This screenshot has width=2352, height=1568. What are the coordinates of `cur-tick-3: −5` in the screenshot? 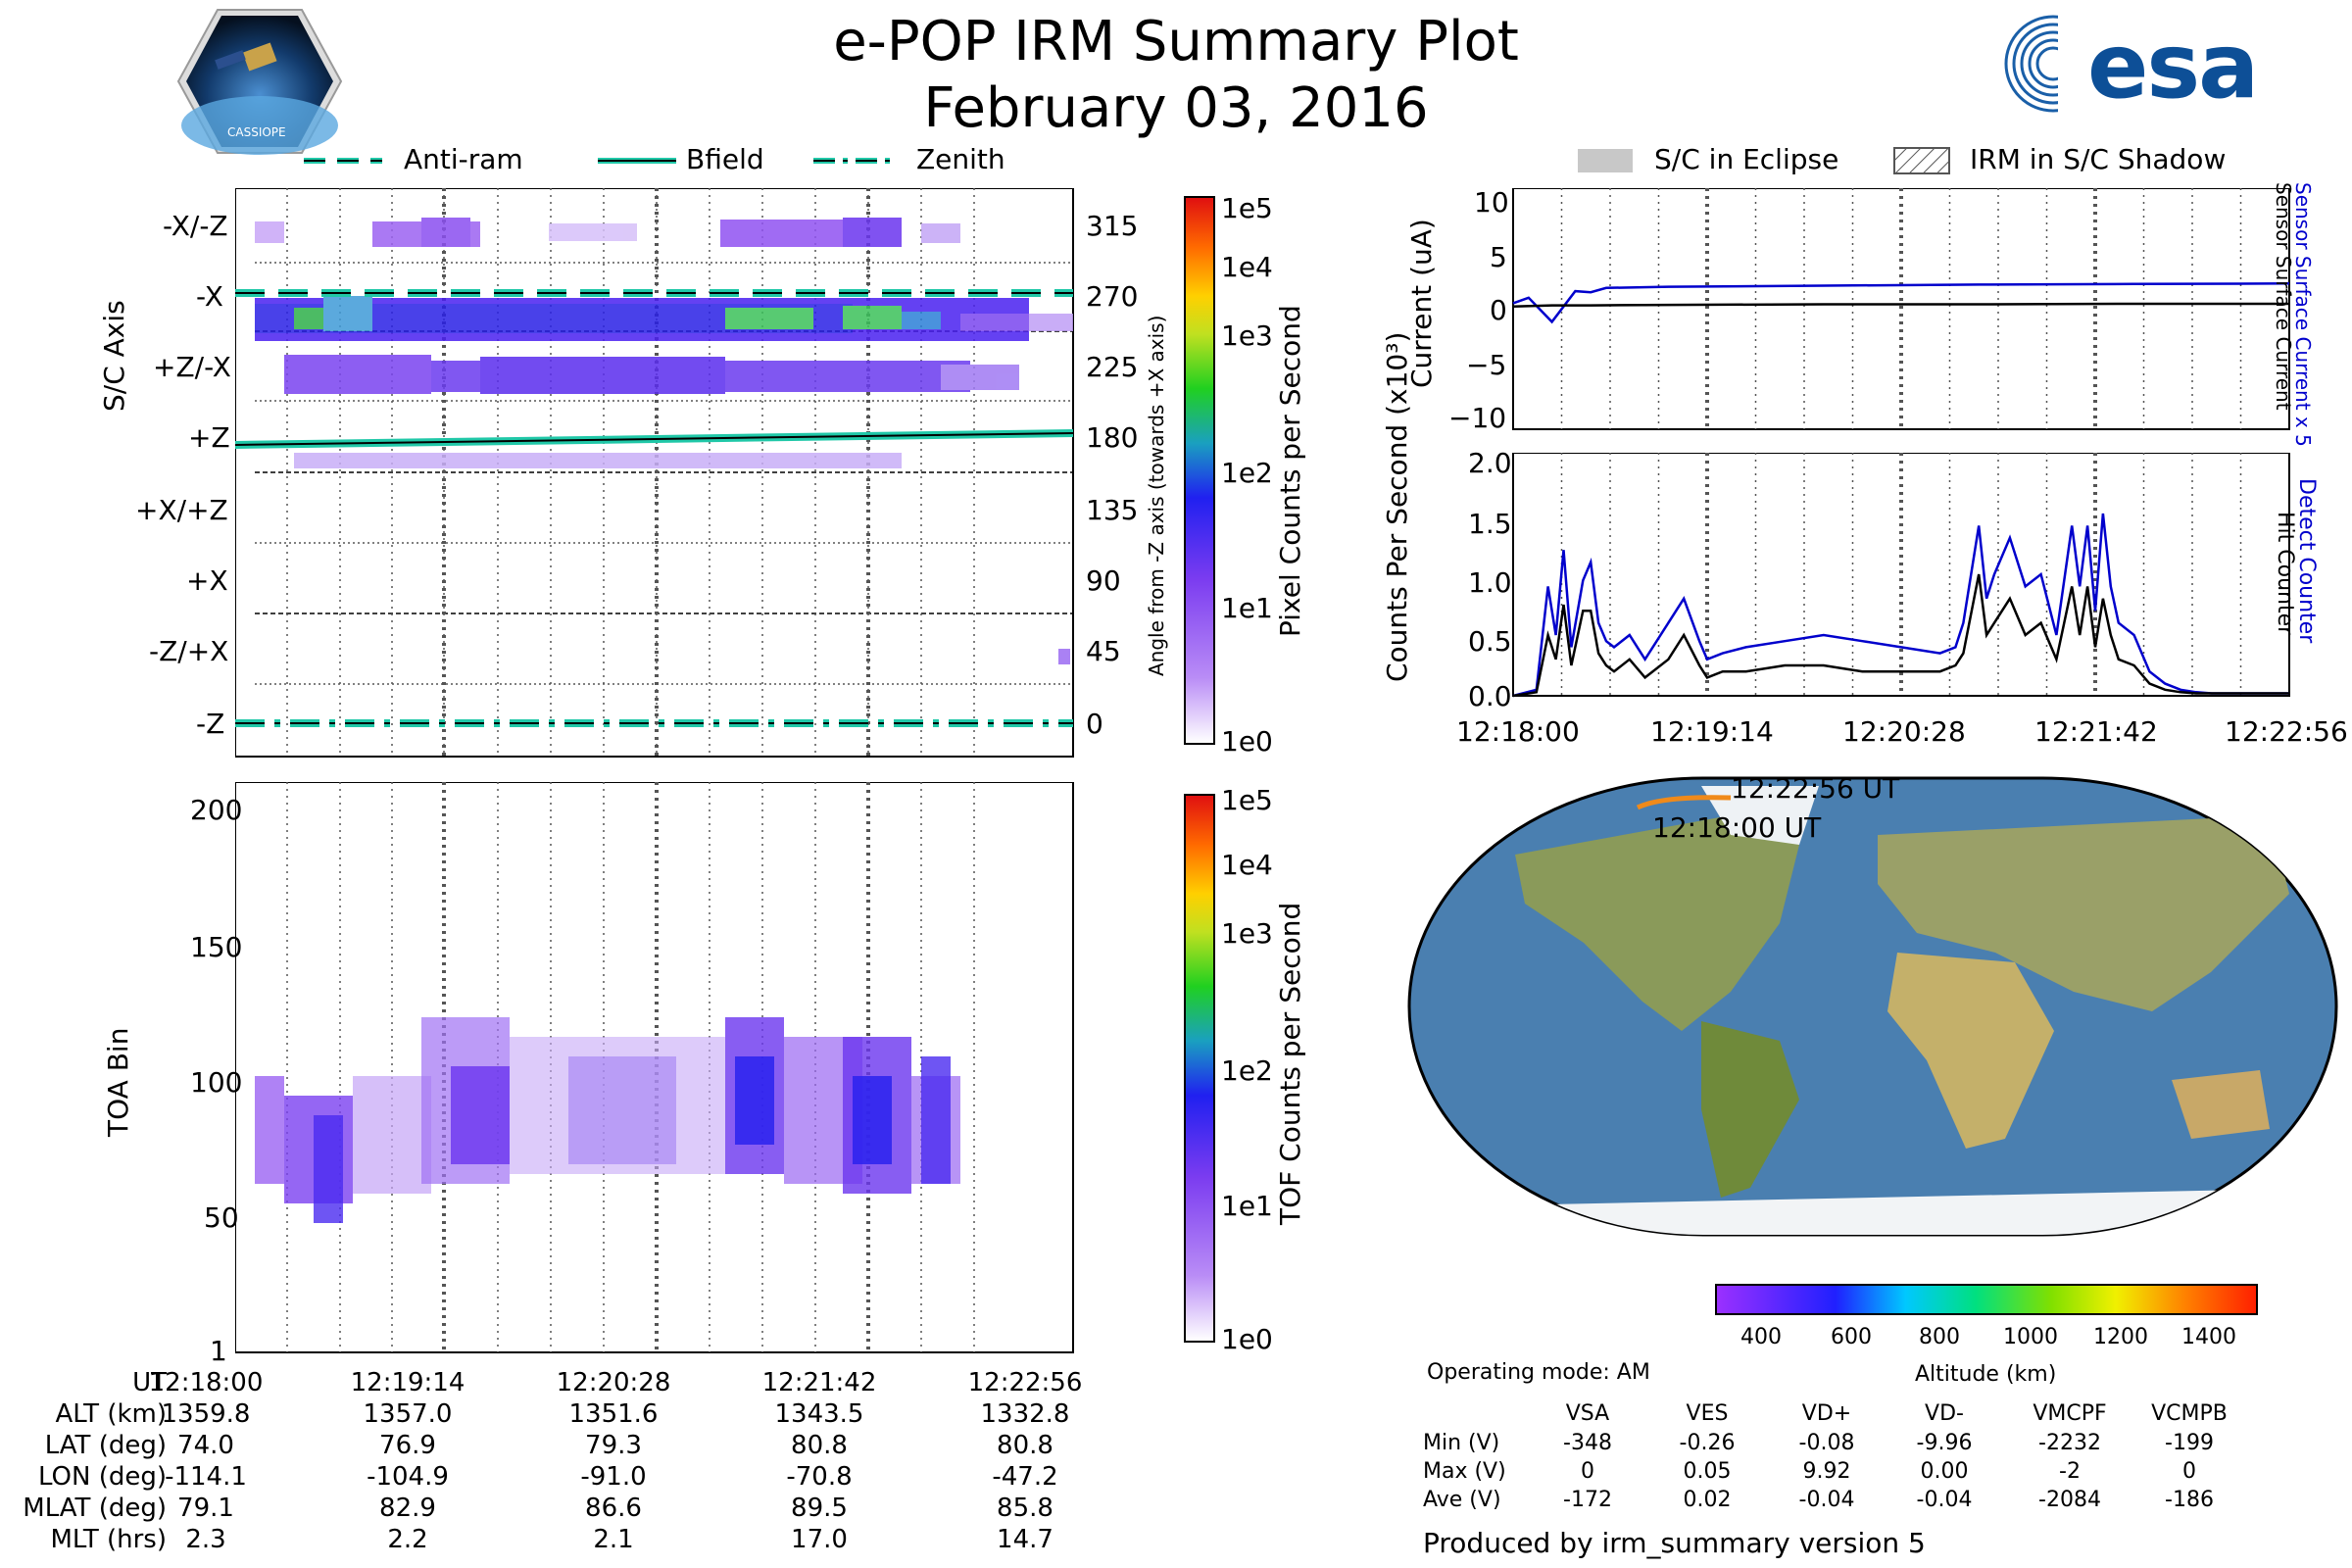 It's located at (1486, 365).